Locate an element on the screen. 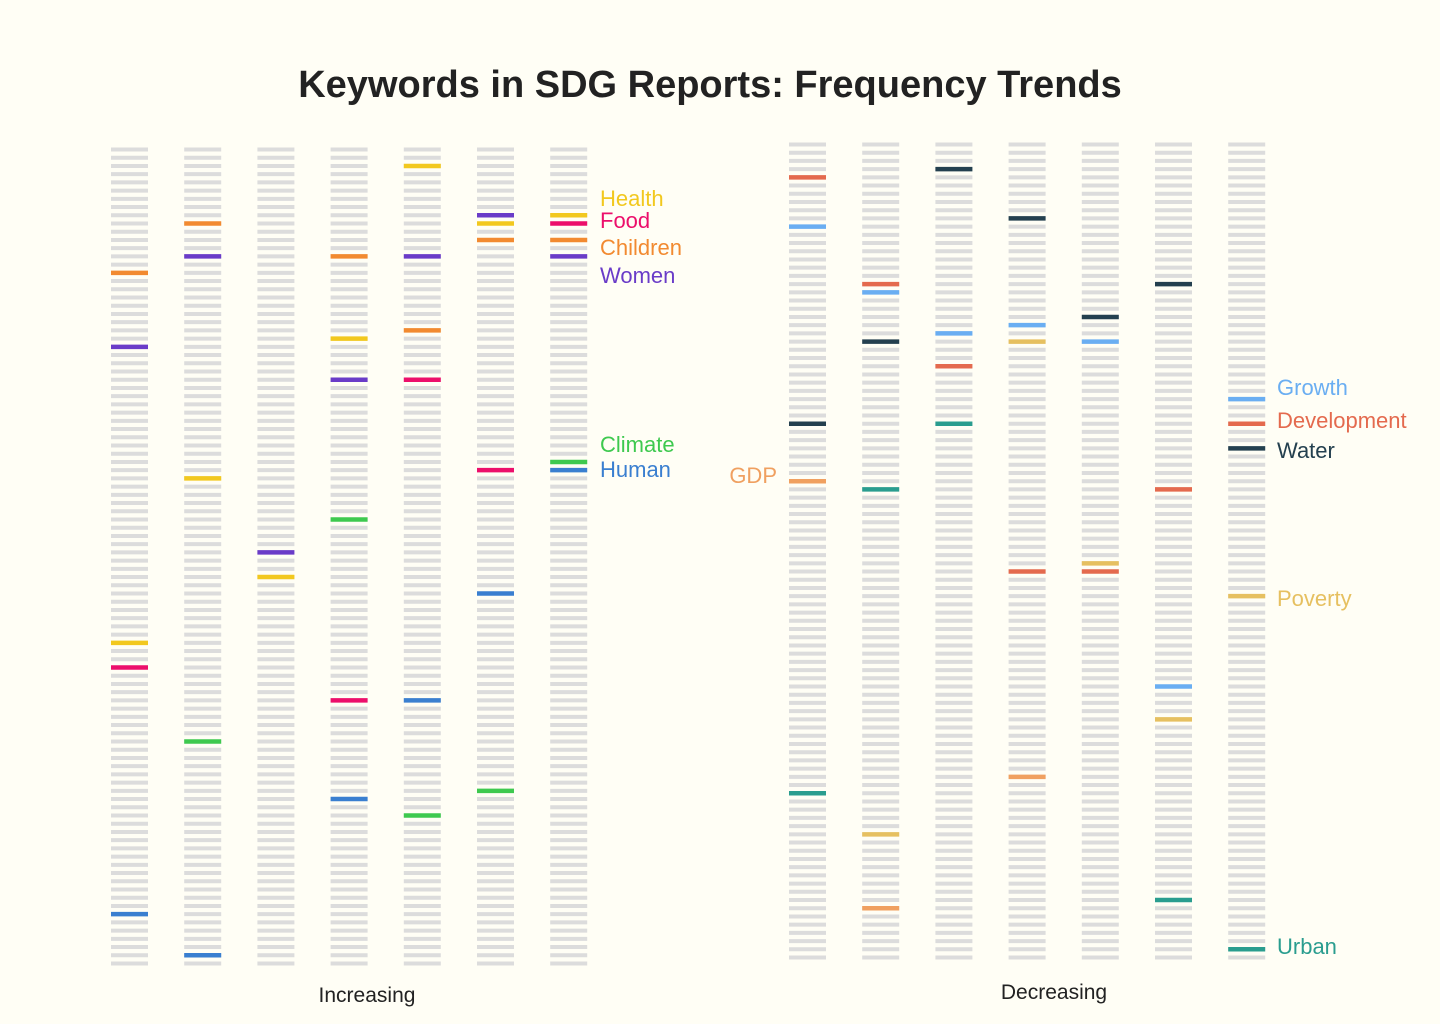  label-gdp: GDP is located at coordinates (753, 475).